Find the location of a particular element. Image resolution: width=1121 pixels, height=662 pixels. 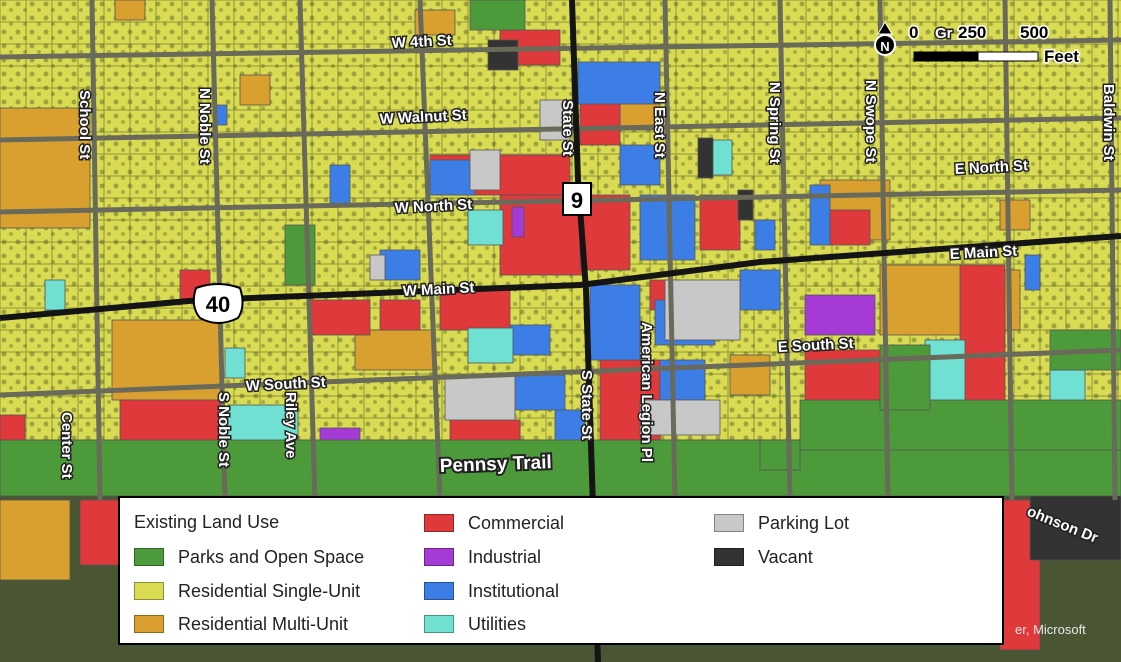

legend-label: Residential Multi-Unit is located at coordinates (263, 623).